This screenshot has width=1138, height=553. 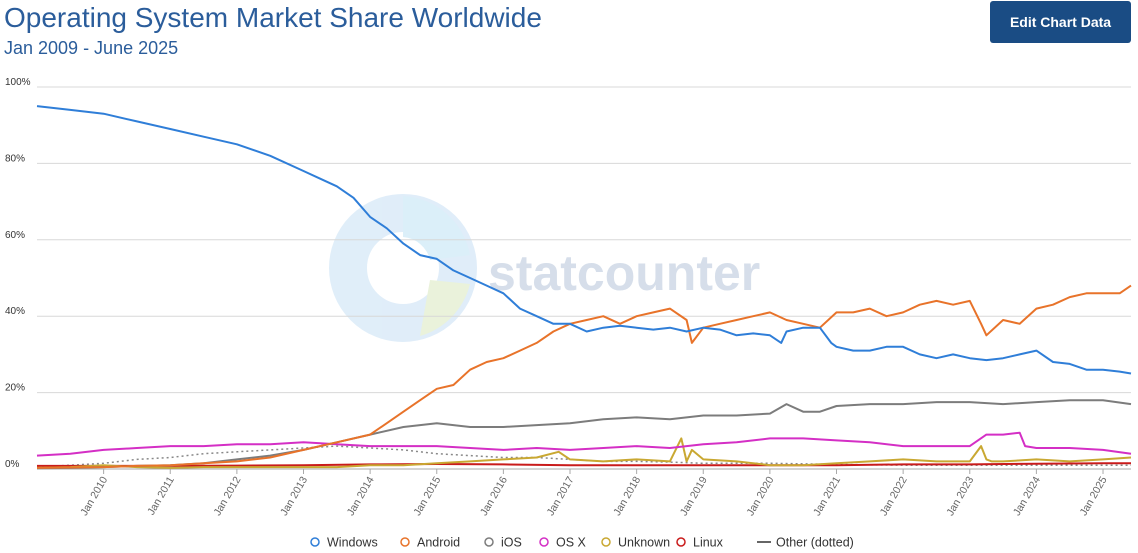 I want to click on y-tick-label: 80%, so click(x=15, y=158).